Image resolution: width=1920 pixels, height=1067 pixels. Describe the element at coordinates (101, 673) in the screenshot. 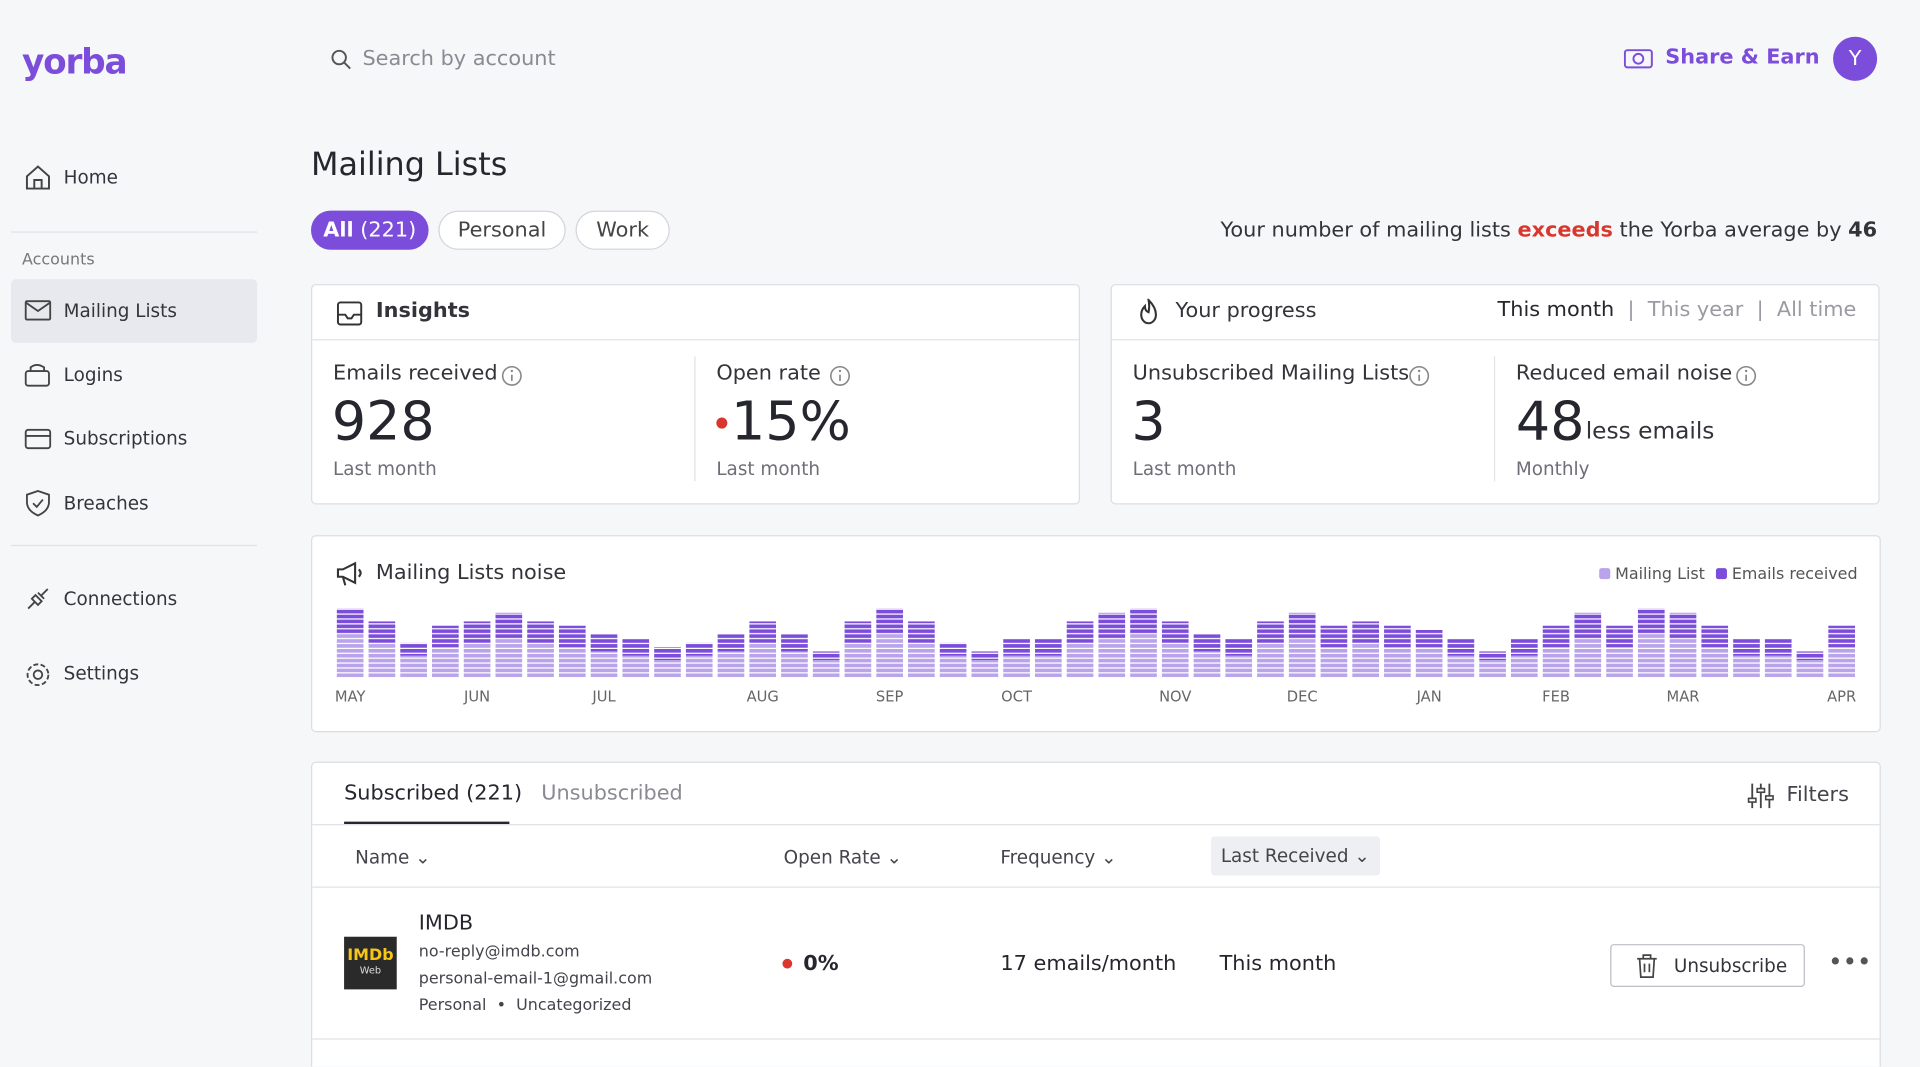

I see `nav-settings: Settings` at that location.